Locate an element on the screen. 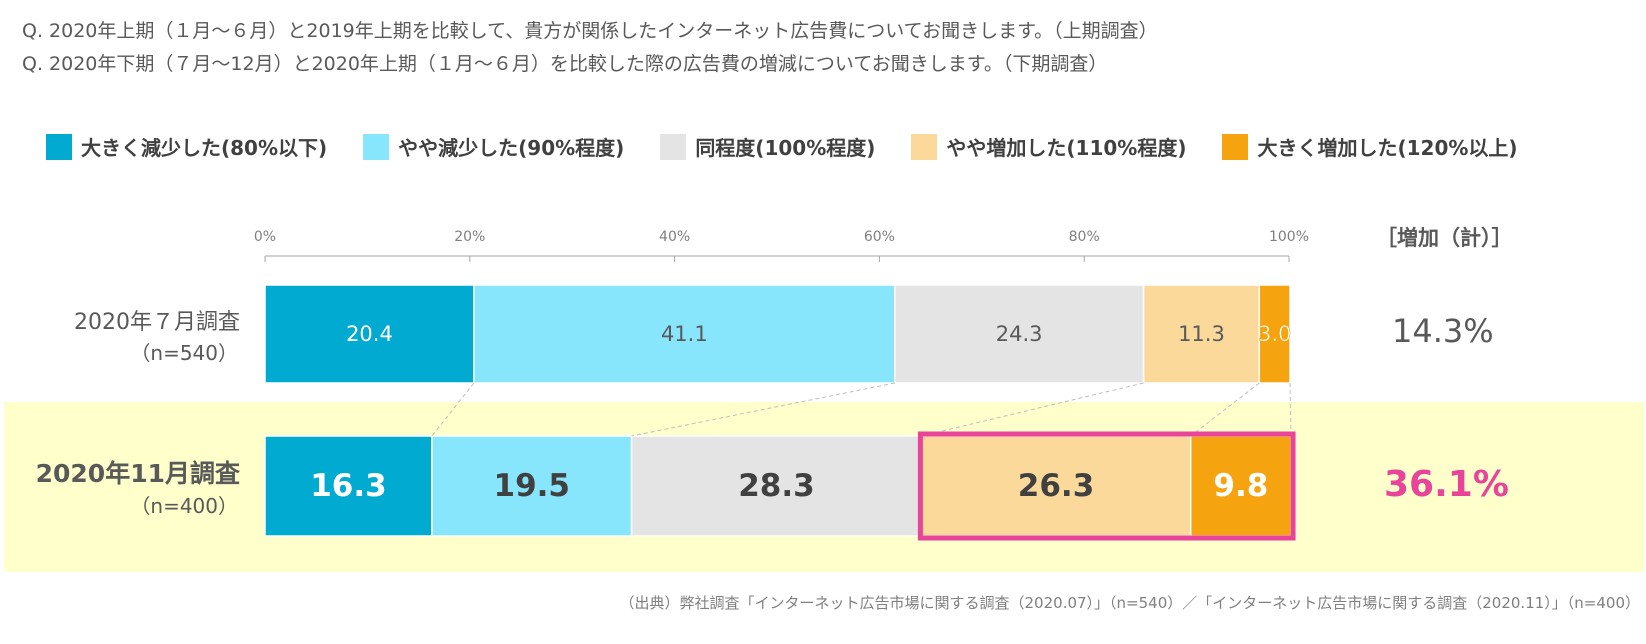 The width and height of the screenshot is (1646, 644). increase-total-july: 14.3% is located at coordinates (1443, 331).